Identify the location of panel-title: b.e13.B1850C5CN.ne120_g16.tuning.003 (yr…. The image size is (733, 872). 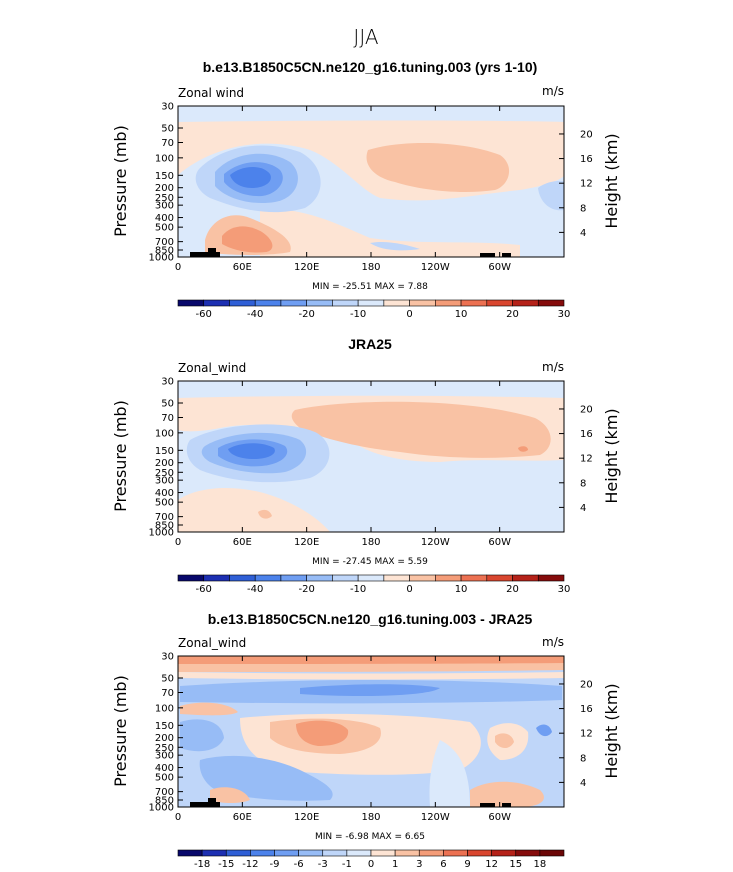
(370, 67).